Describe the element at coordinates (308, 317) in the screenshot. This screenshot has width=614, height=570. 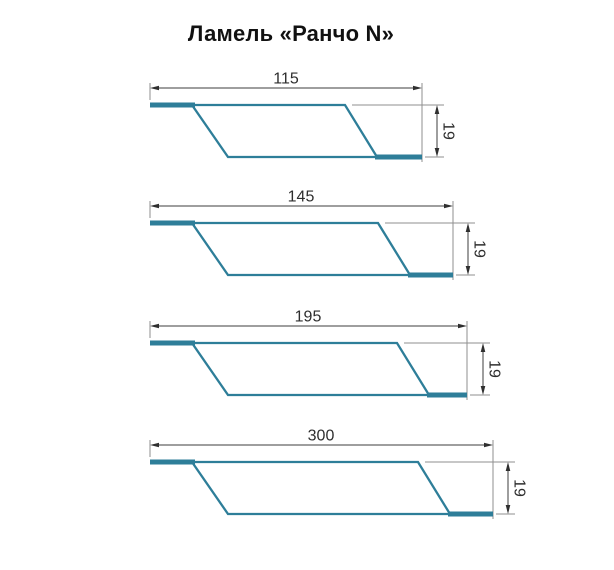
I see `width-dimension-label: 195` at that location.